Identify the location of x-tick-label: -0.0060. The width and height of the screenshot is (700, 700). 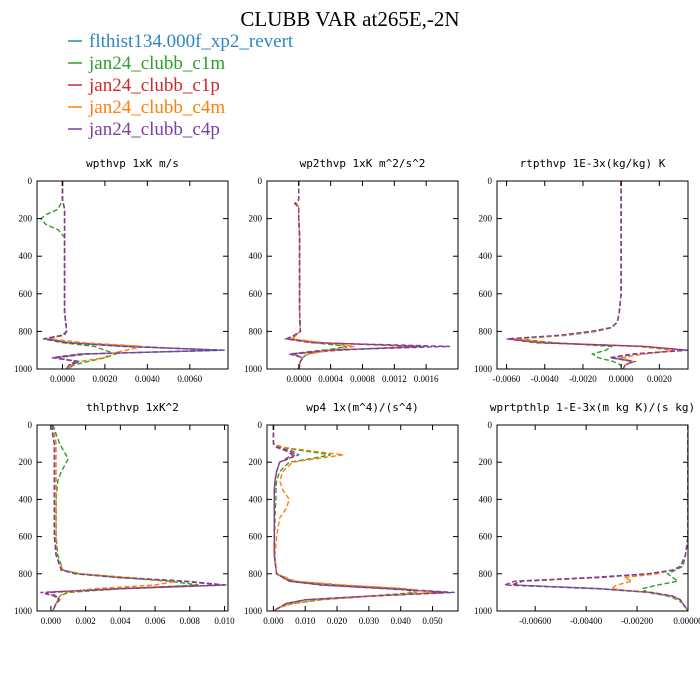
(507, 379).